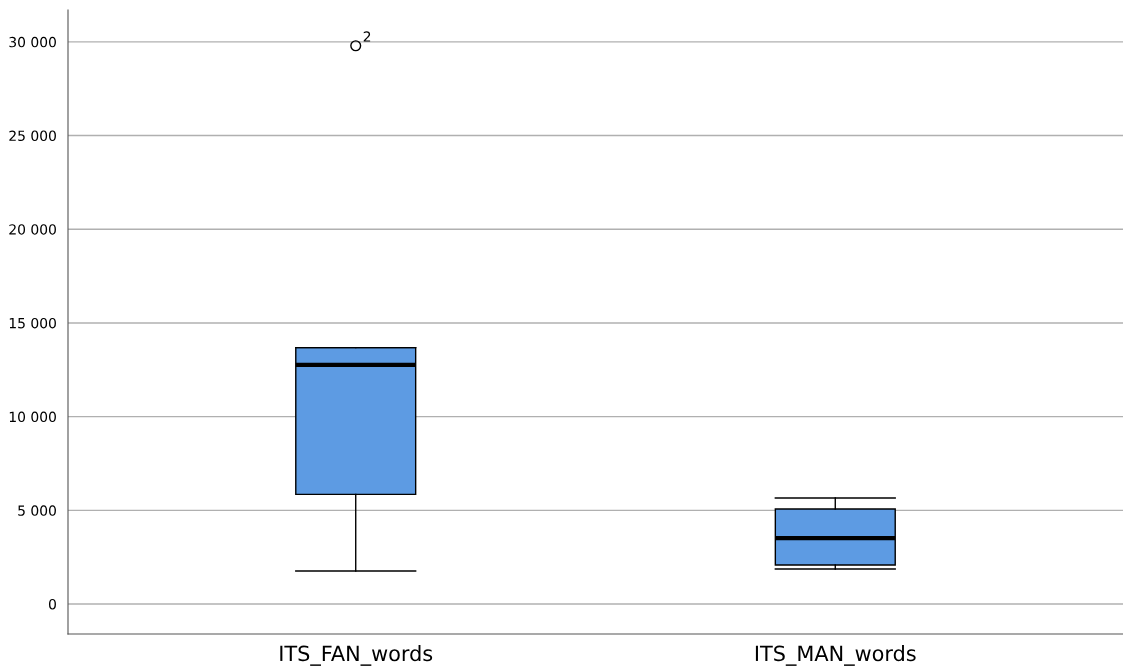 This screenshot has height=666, width=1123. I want to click on y-tick-label: 10 000, so click(32, 417).